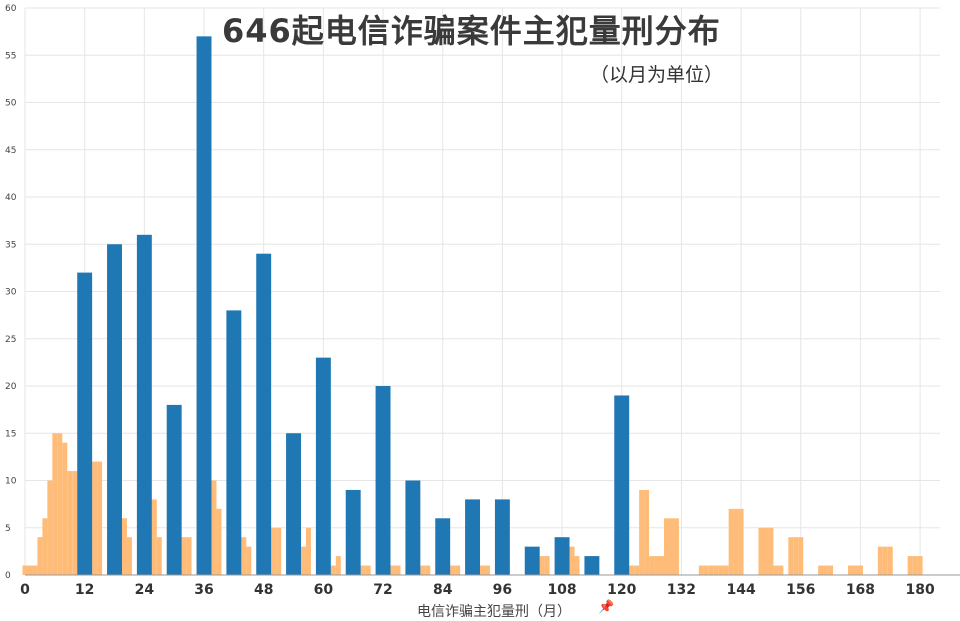 The height and width of the screenshot is (621, 960). I want to click on x-tick-label: 12, so click(84, 590).